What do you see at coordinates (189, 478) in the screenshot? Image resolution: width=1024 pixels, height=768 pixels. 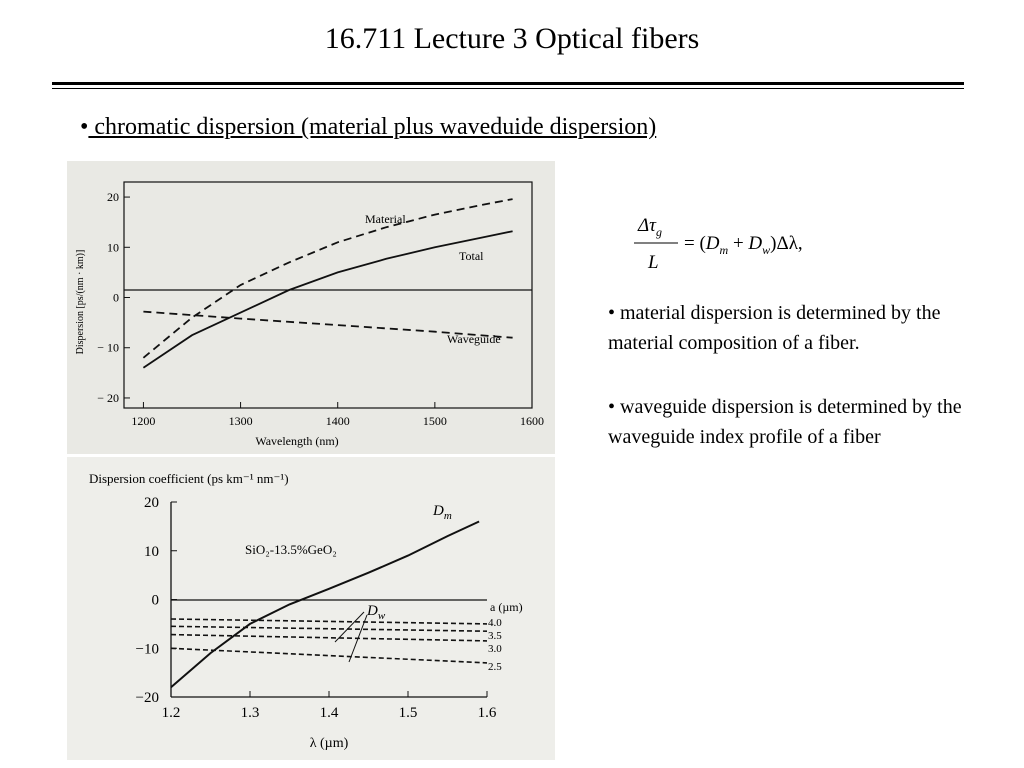 I see `y-axis-label: Dispersion coefficient (ps km⁻¹ nm⁻¹)` at bounding box center [189, 478].